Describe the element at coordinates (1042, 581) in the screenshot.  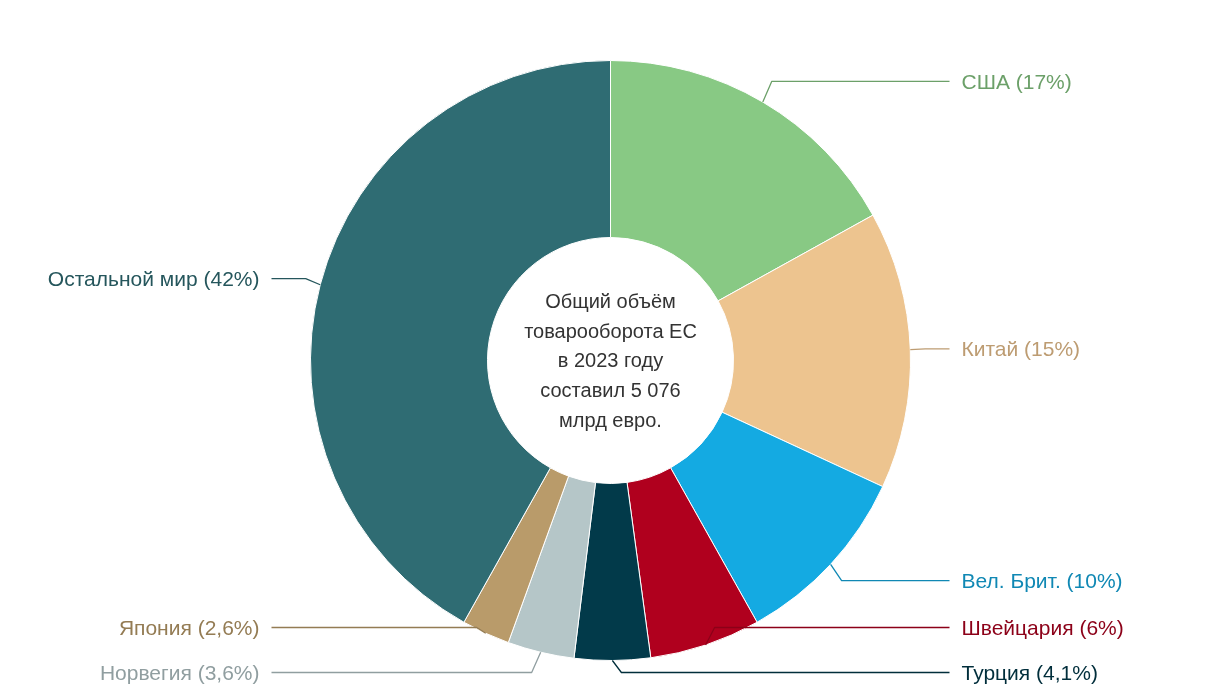
I see `slice-label: Вел. Брит. (10%)` at that location.